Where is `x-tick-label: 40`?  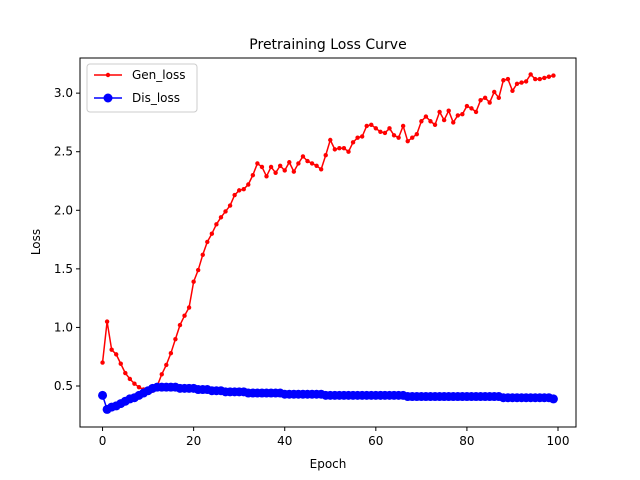
x-tick-label: 40 is located at coordinates (284, 441).